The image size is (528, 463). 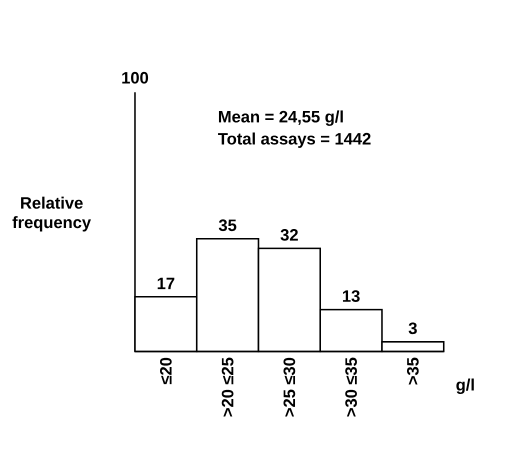 I want to click on data-label: 32, so click(x=289, y=235).